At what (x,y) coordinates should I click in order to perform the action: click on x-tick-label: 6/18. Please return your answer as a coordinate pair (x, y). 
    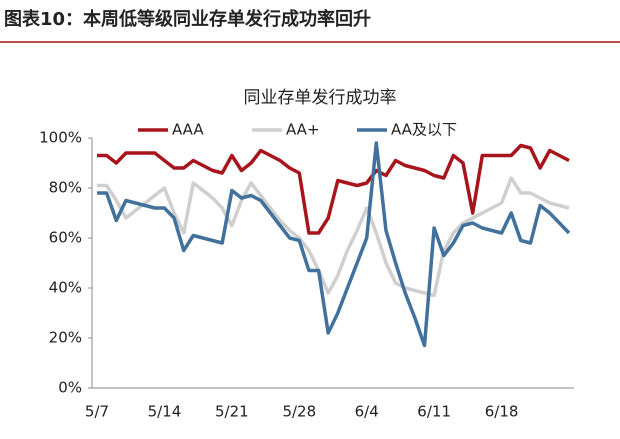
    Looking at the image, I should click on (502, 412).